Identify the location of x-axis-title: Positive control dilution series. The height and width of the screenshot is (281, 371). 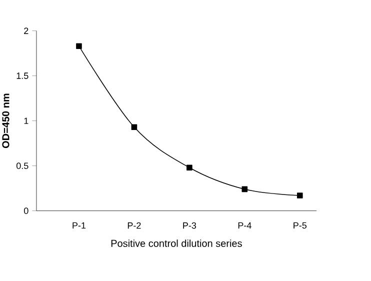
(176, 243).